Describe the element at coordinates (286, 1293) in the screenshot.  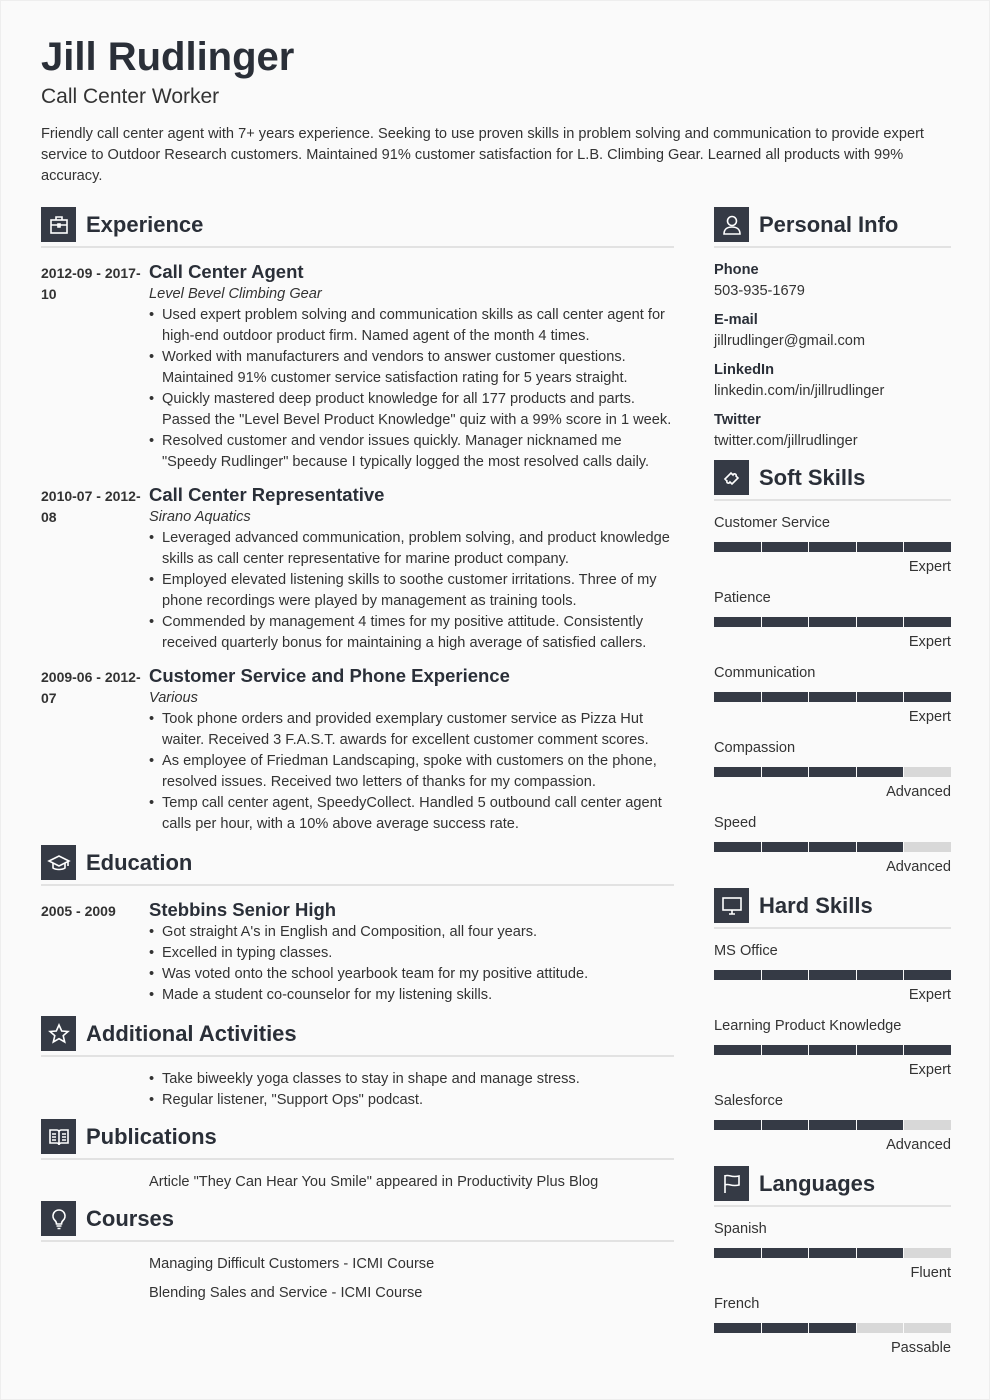
I see `courses-item: Blending Sales and Service - ICMI Course` at that location.